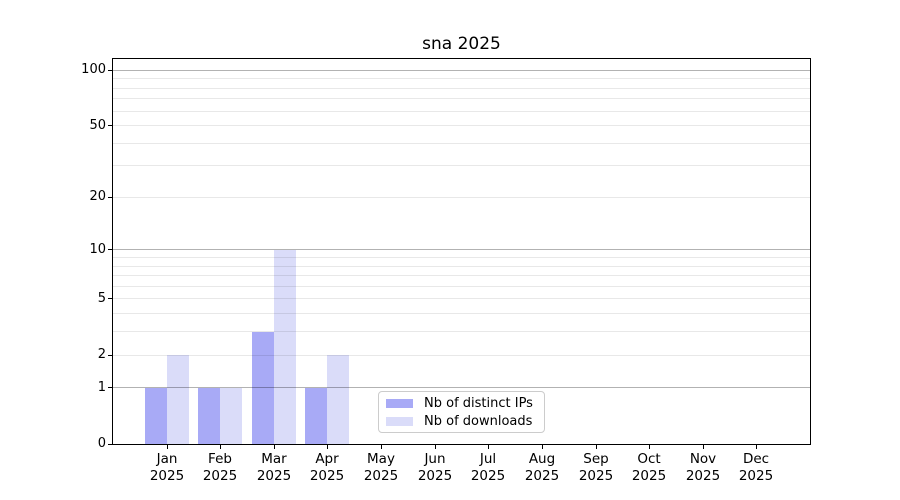 This screenshot has height=500, width=900. What do you see at coordinates (399, 403) in the screenshot?
I see `legend-swatch-distinct-ips` at bounding box center [399, 403].